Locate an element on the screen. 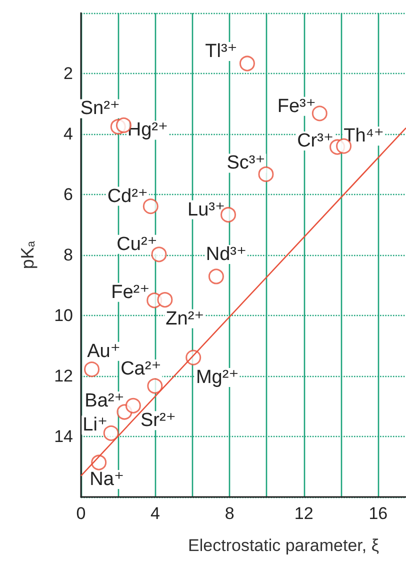  x-tick-label: 4 is located at coordinates (155, 513).